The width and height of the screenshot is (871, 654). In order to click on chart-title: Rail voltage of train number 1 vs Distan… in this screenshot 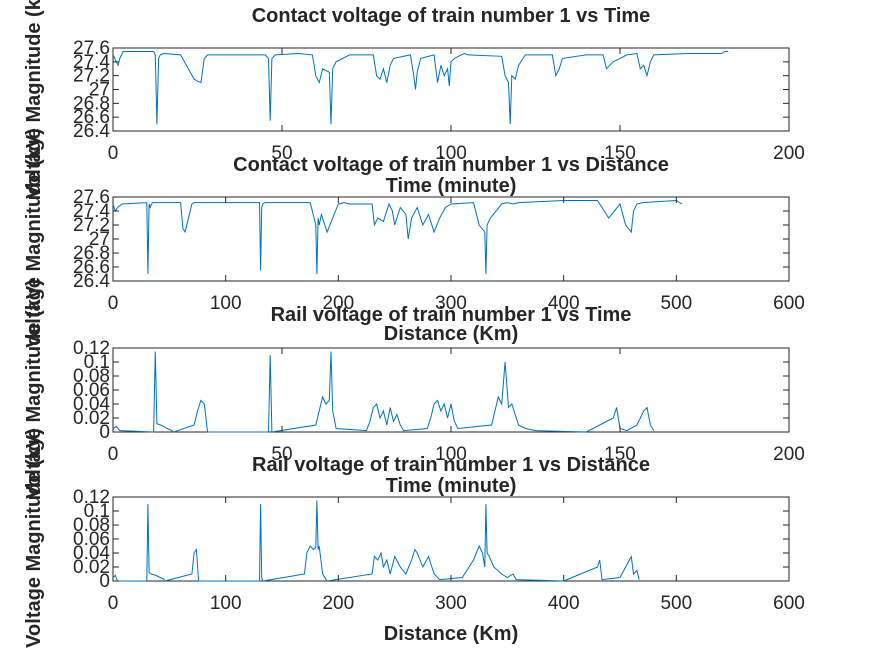, I will do `click(451, 465)`.